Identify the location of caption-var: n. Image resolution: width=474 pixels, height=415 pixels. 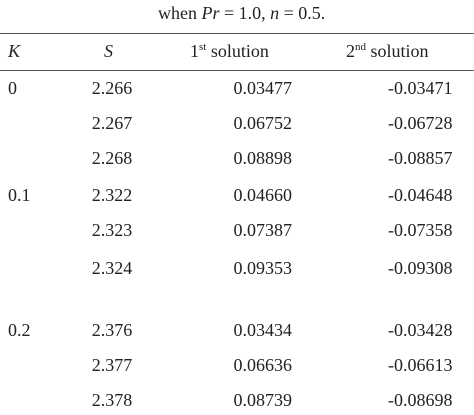
(275, 13).